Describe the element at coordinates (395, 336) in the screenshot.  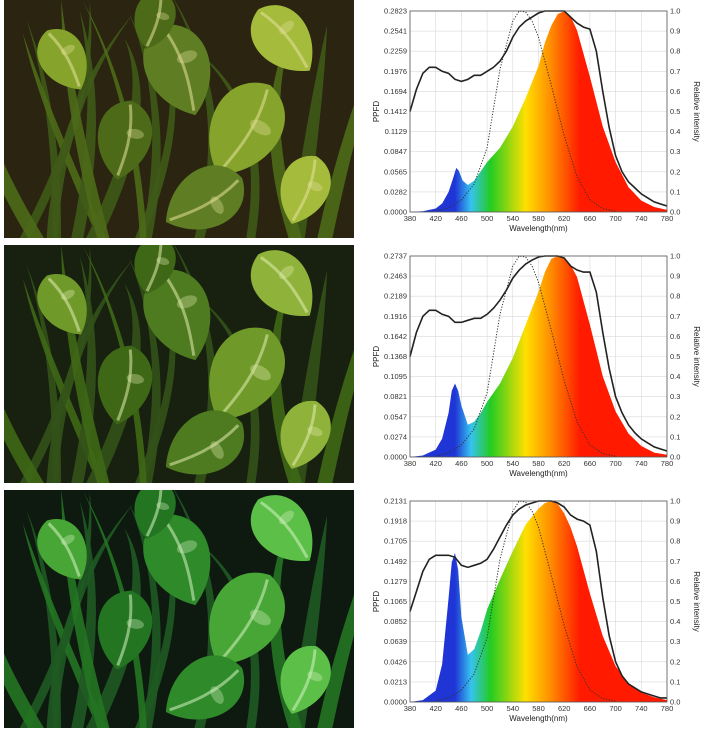
I see `y-tick-label: 0.1642` at that location.